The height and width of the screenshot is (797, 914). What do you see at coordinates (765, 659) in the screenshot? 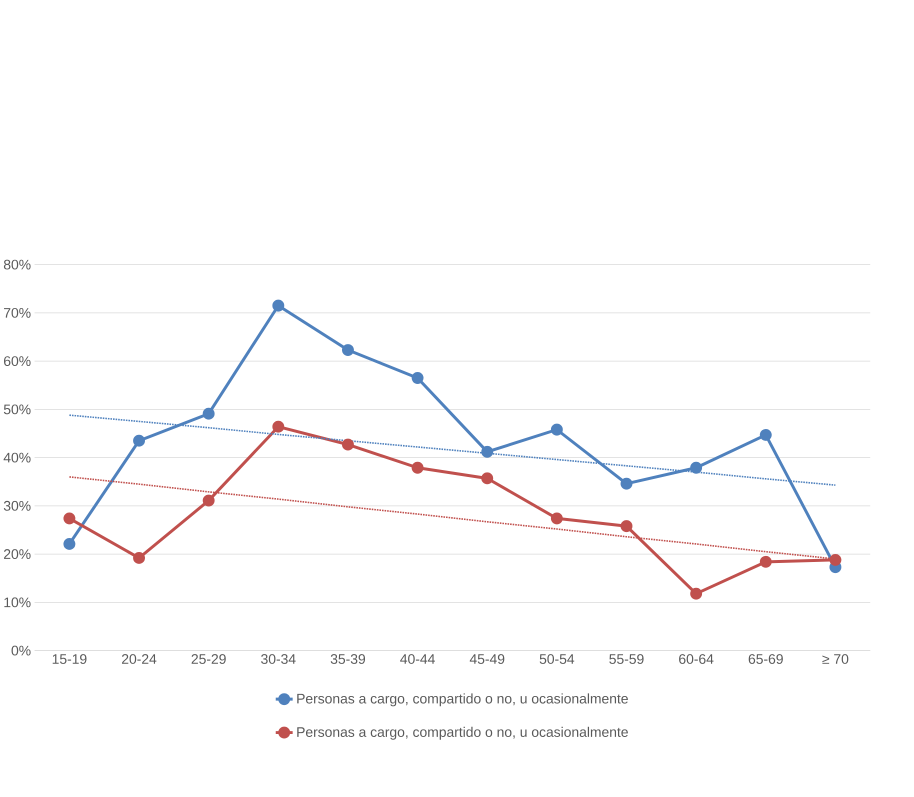
I see `x-tick-label: 65-69` at bounding box center [765, 659].